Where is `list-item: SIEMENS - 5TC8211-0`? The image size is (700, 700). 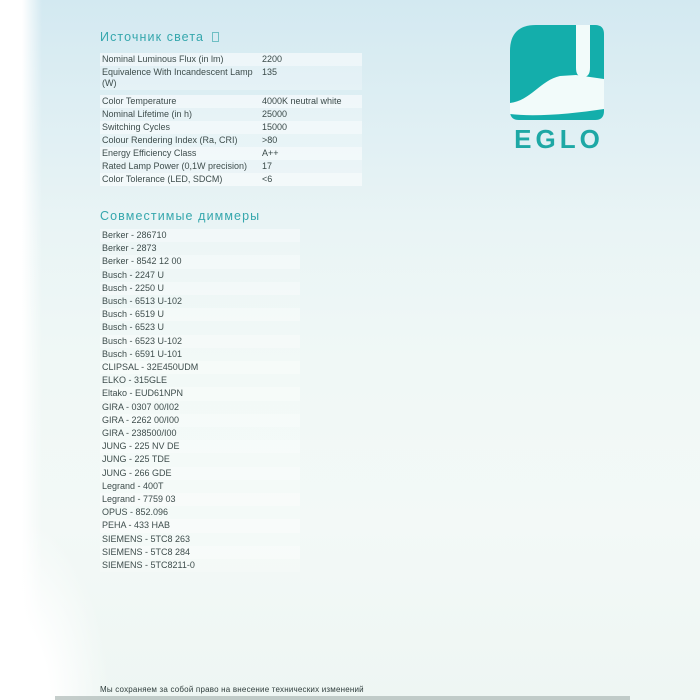 list-item: SIEMENS - 5TC8211-0 is located at coordinates (200, 566).